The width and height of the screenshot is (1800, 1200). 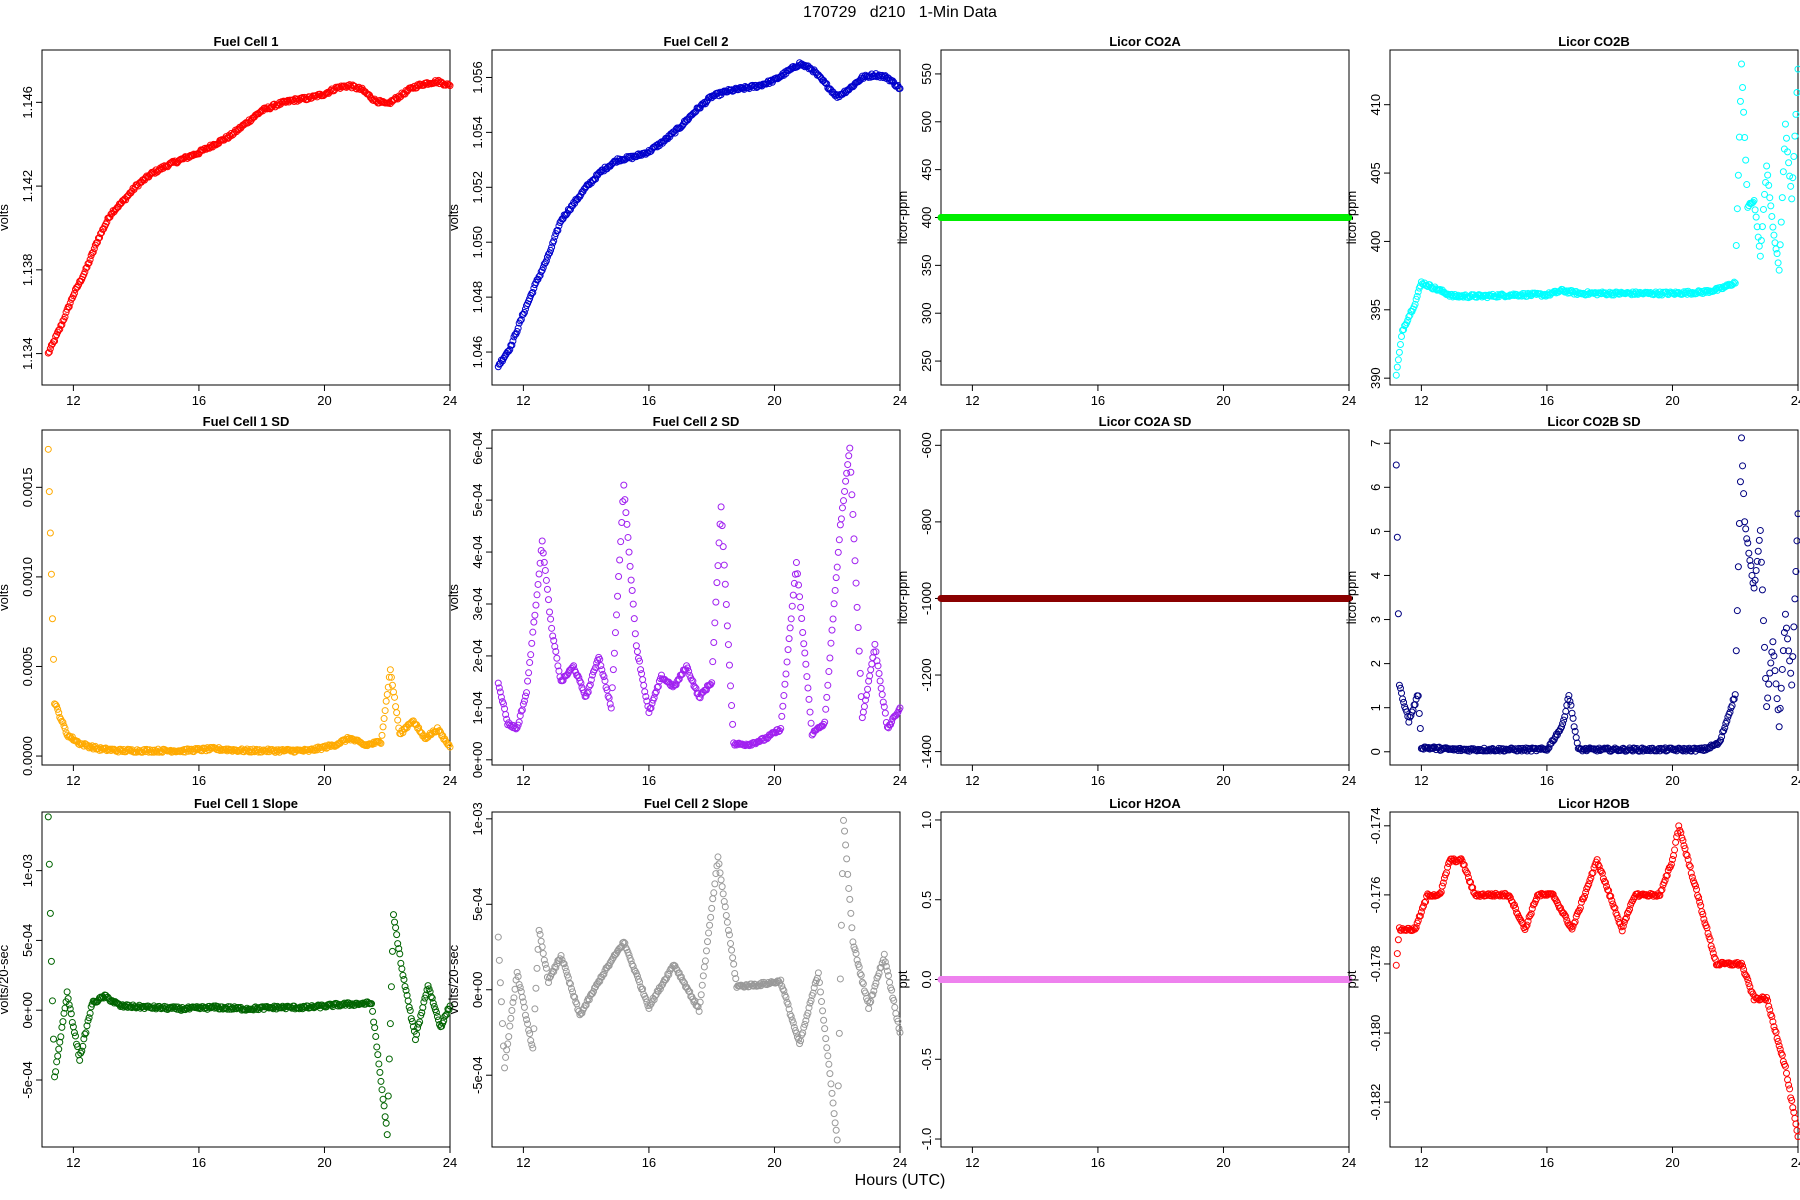 What do you see at coordinates (1375, 242) in the screenshot?
I see `y-tick-label: 400` at bounding box center [1375, 242].